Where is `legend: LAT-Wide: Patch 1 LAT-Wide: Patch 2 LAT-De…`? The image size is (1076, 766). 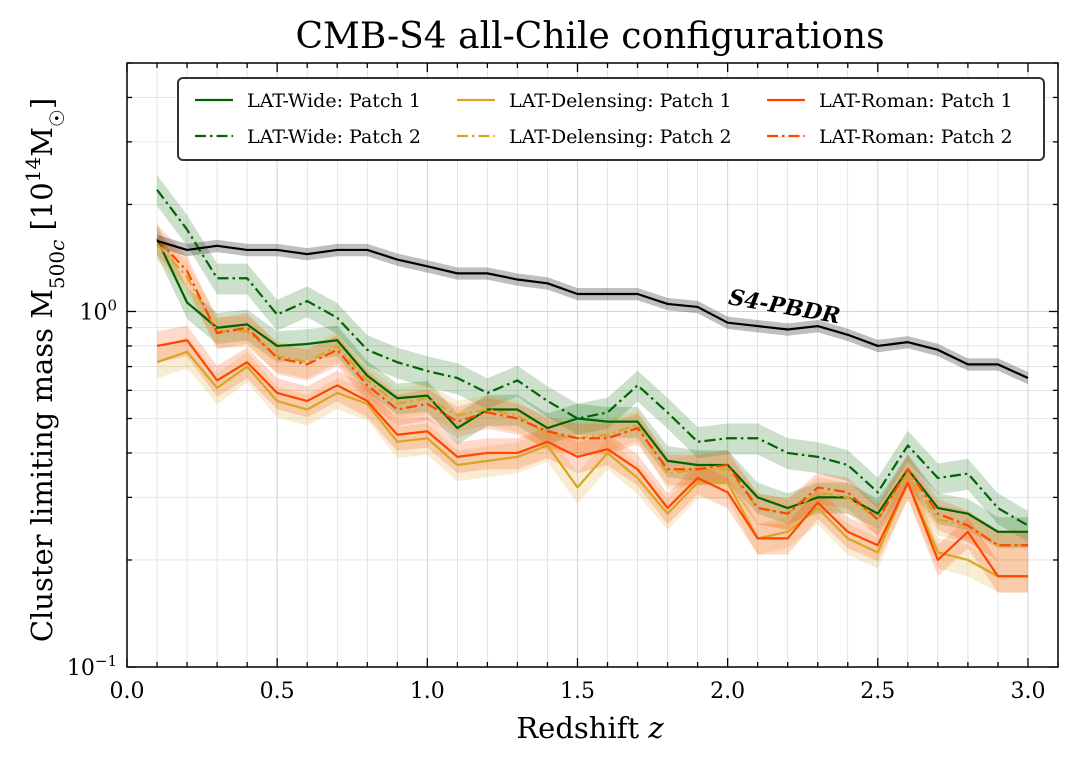 legend: LAT-Wide: Patch 1 LAT-Wide: Patch 2 LAT-De… is located at coordinates (611, 119).